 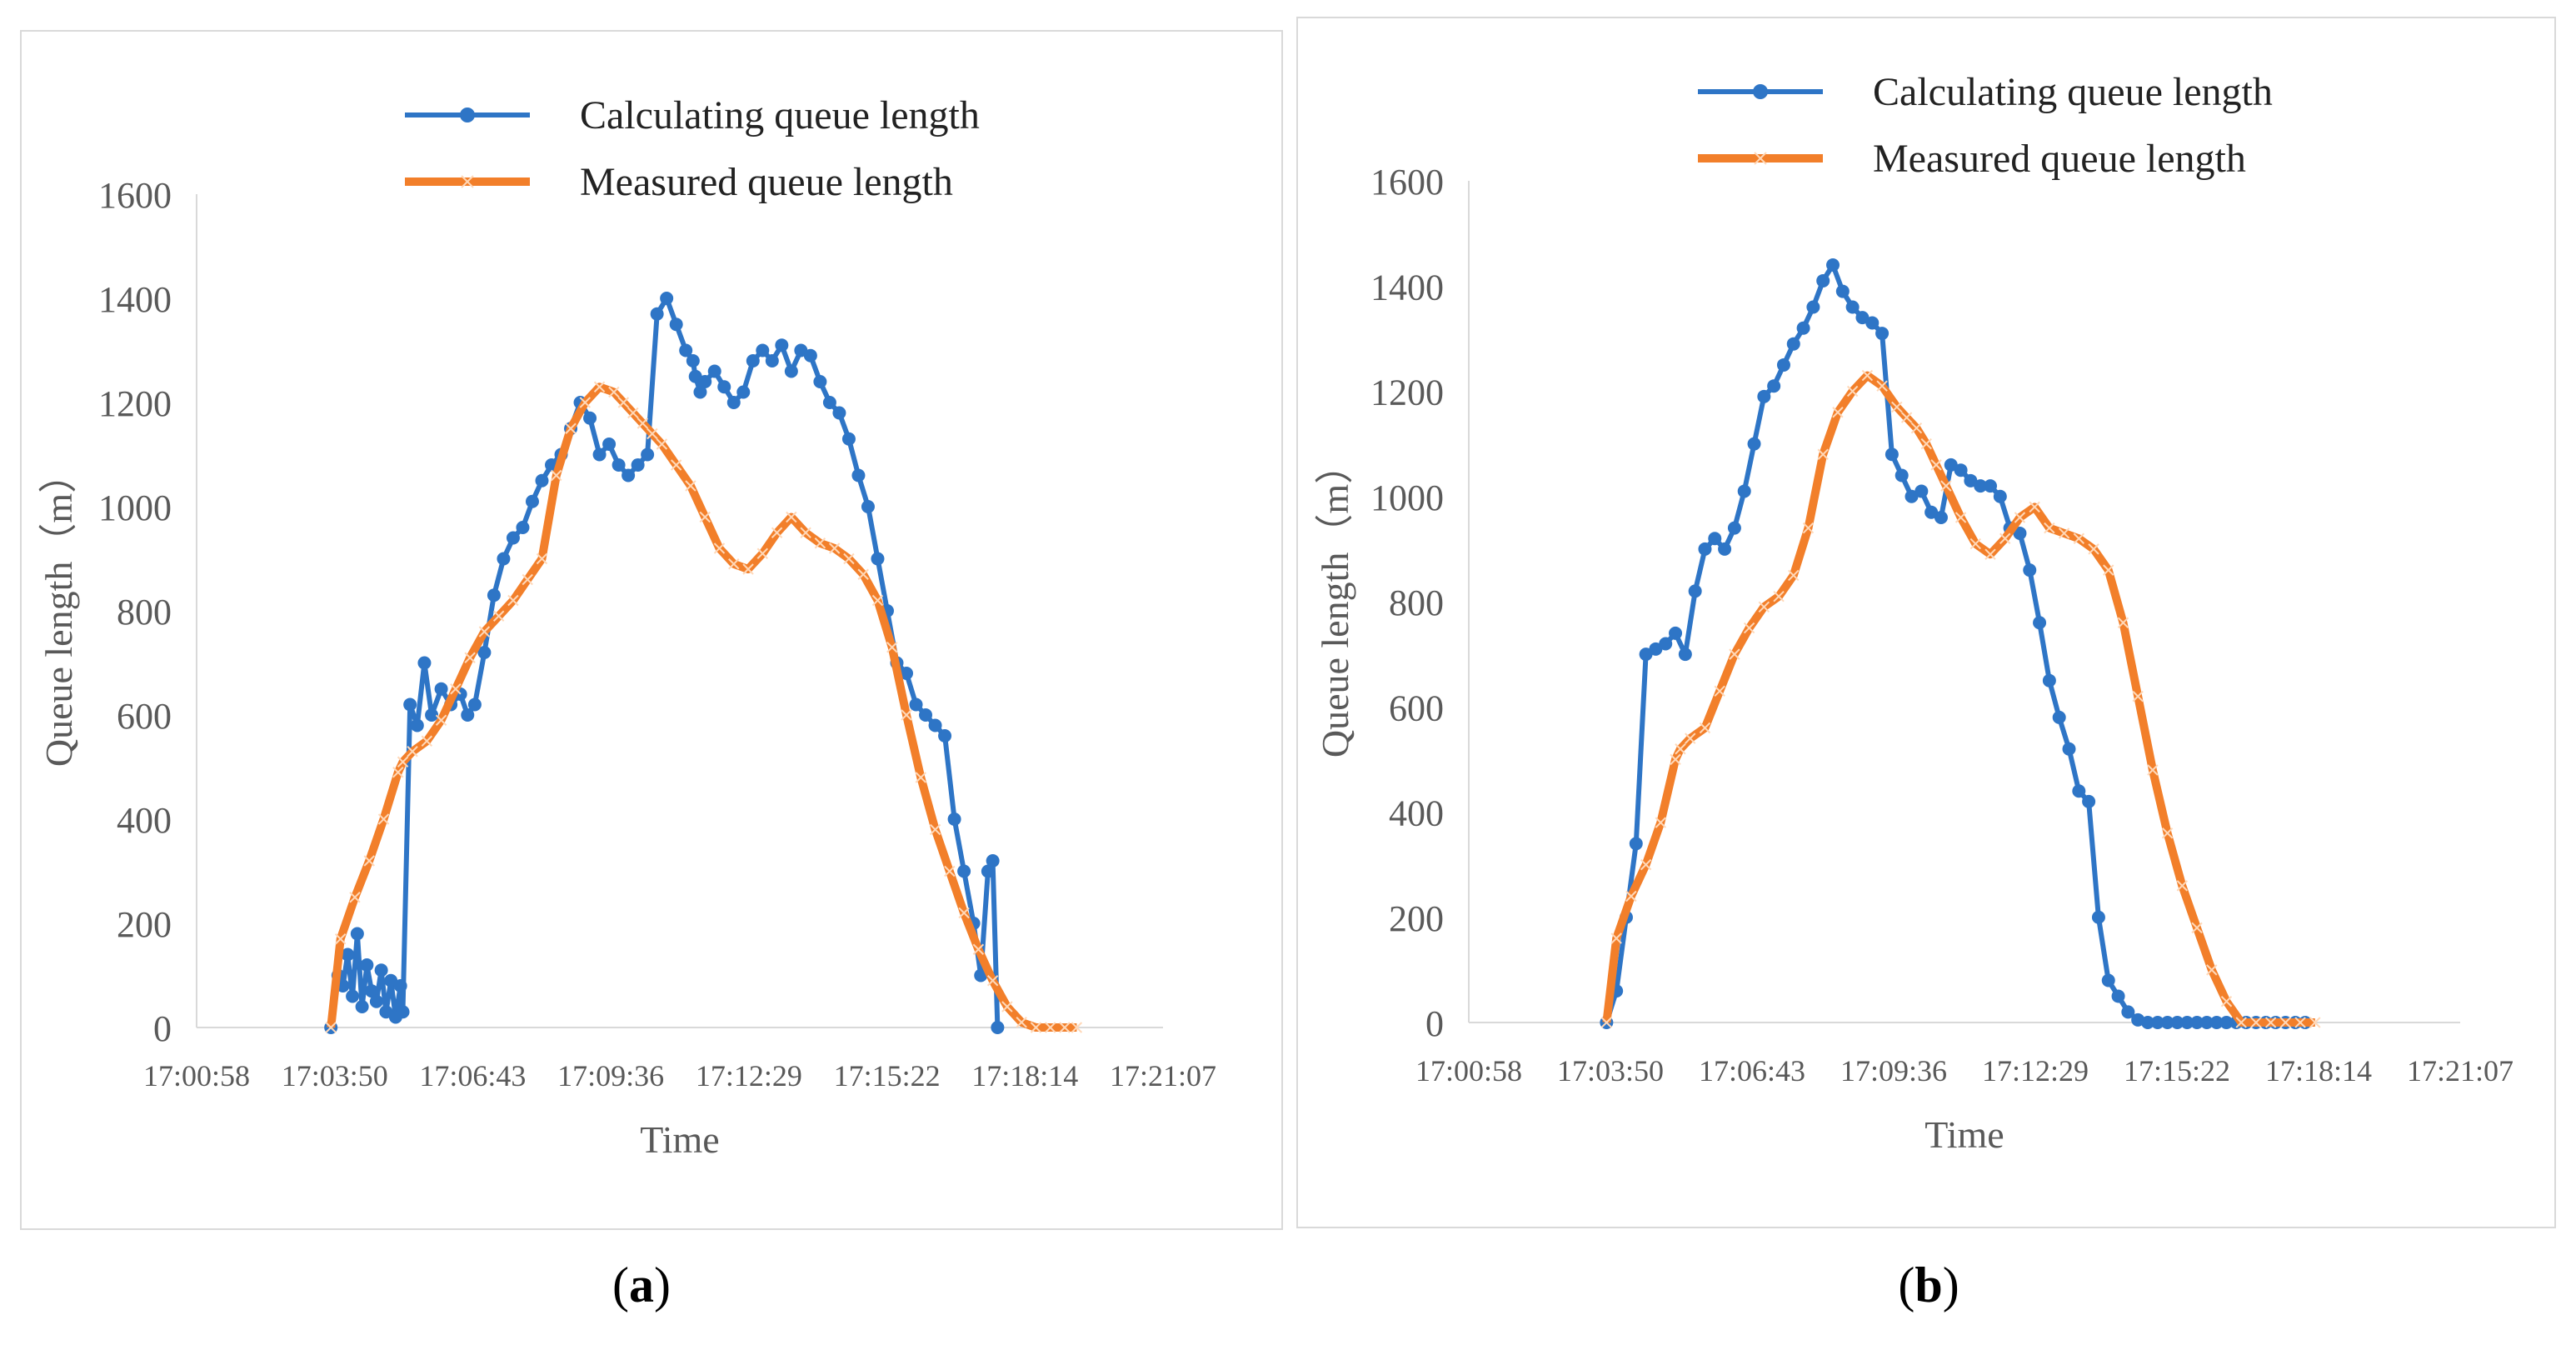 What do you see at coordinates (1928, 1285) in the screenshot?
I see `caption-b: (b)` at bounding box center [1928, 1285].